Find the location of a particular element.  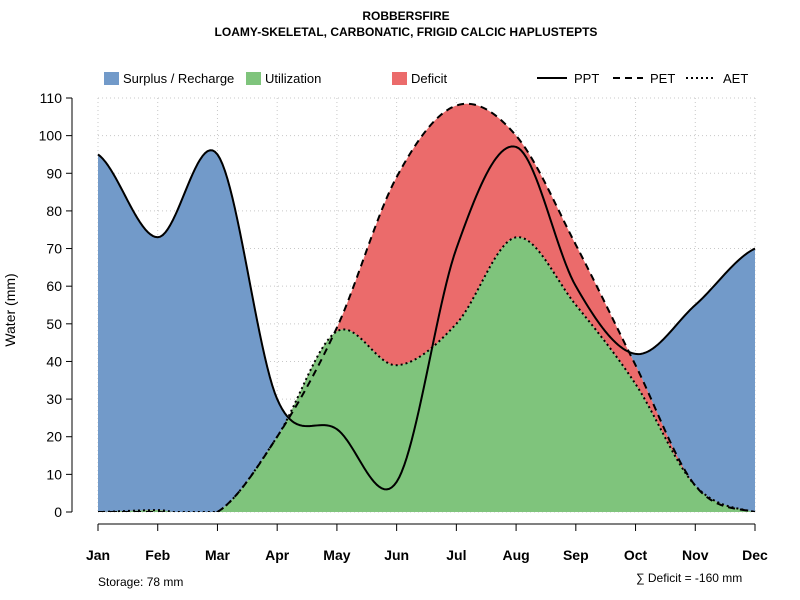

legend-swatch-utilization is located at coordinates (253, 78).